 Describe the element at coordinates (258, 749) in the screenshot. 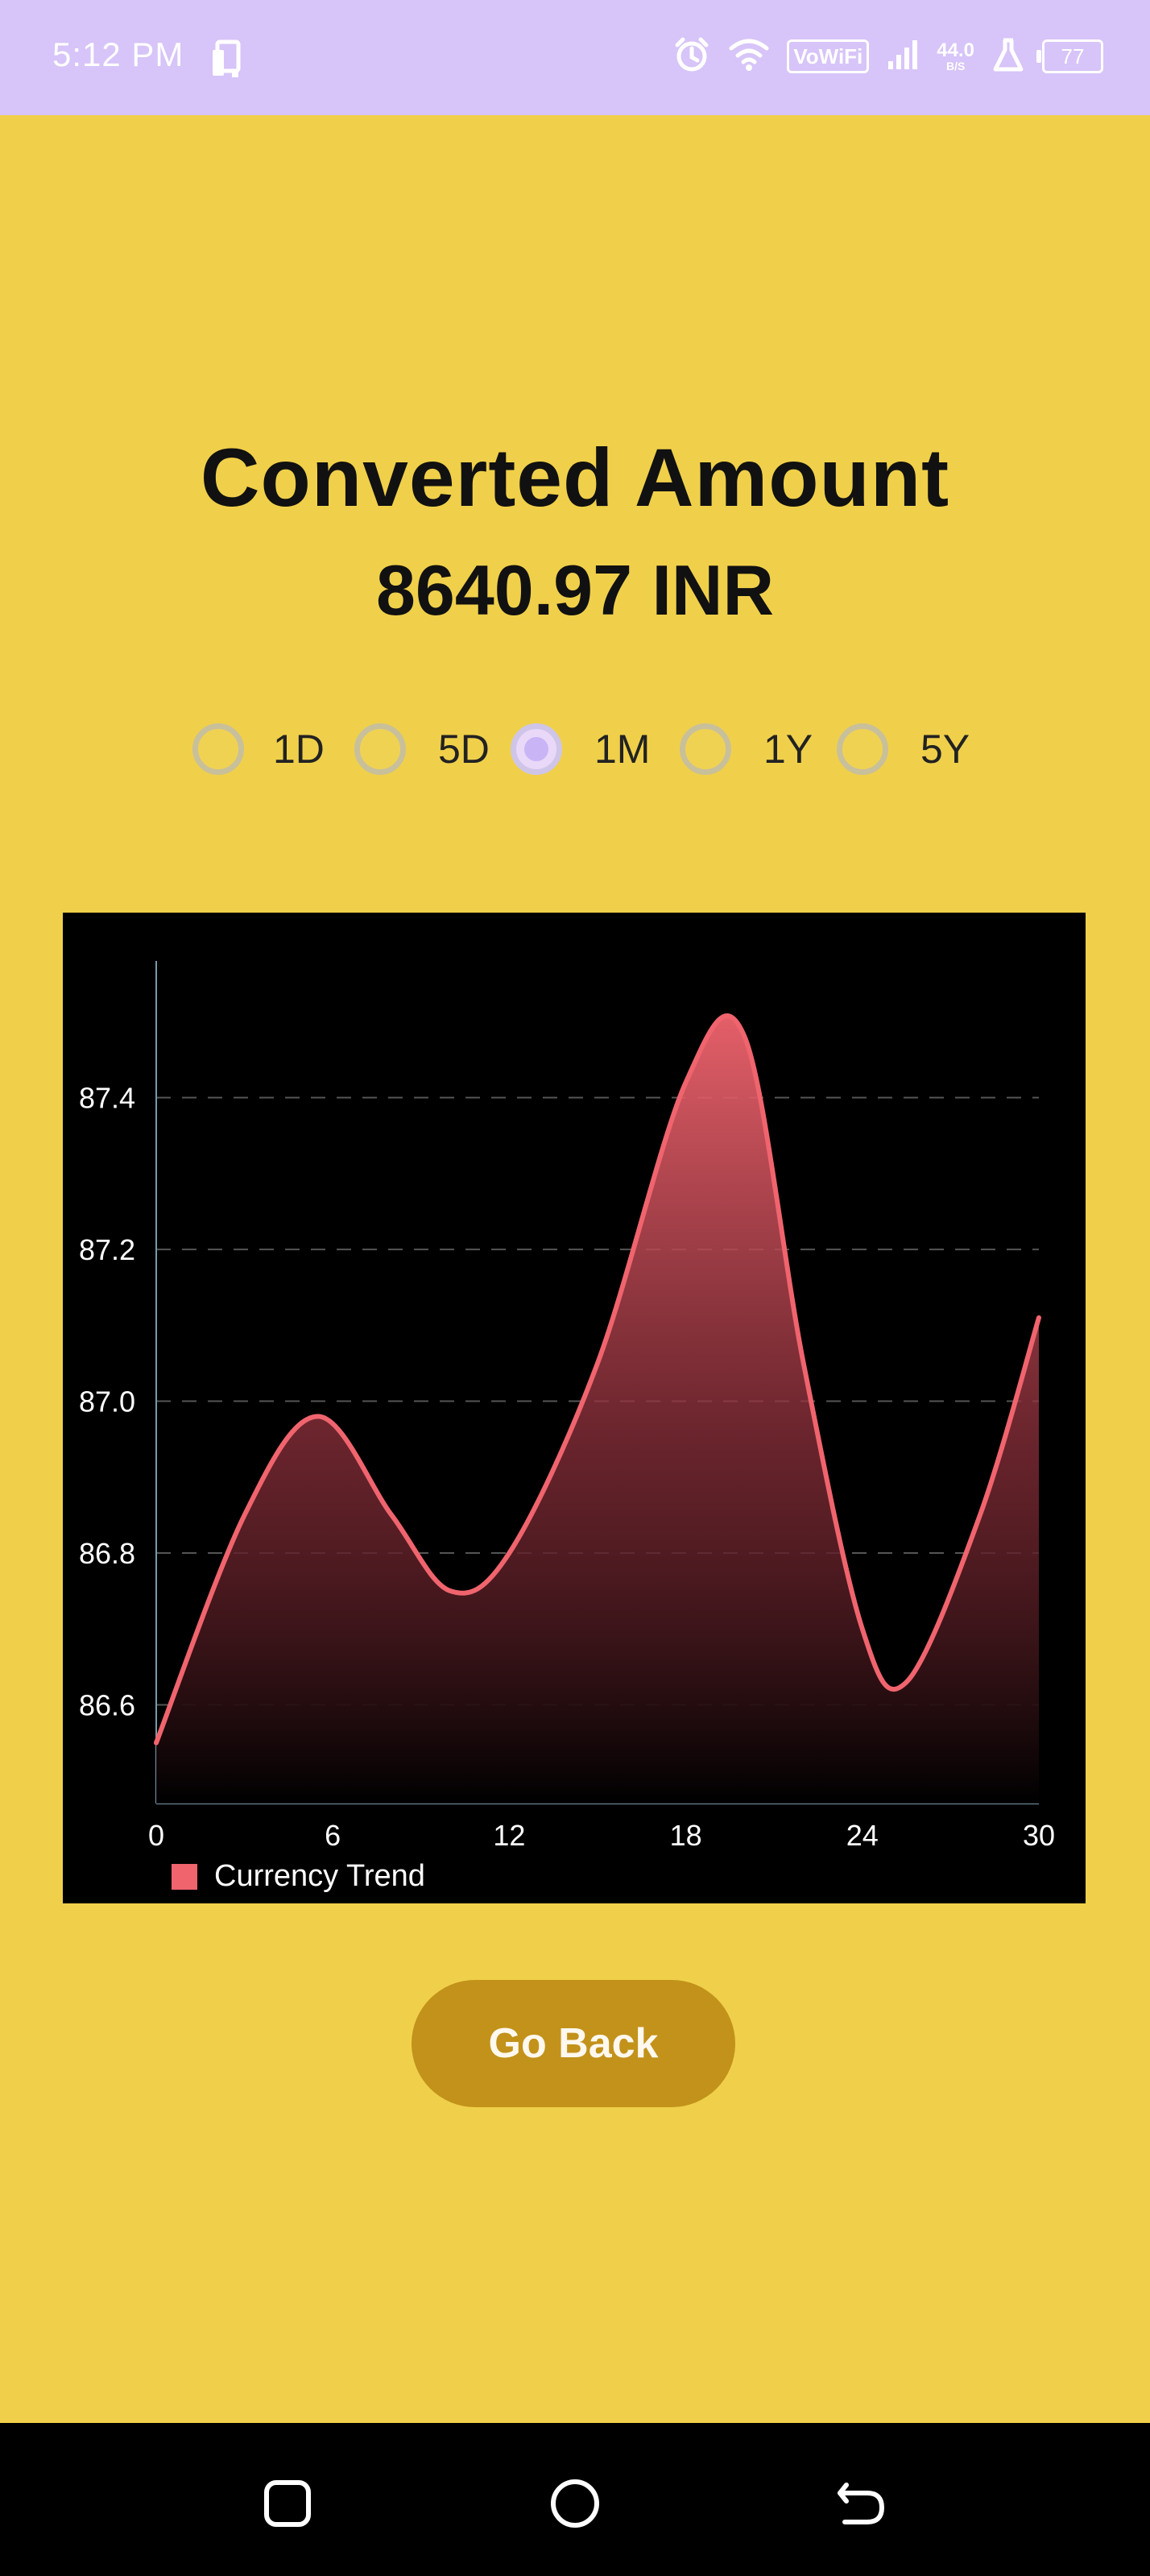

I see `radio-option-1d: 1D` at that location.